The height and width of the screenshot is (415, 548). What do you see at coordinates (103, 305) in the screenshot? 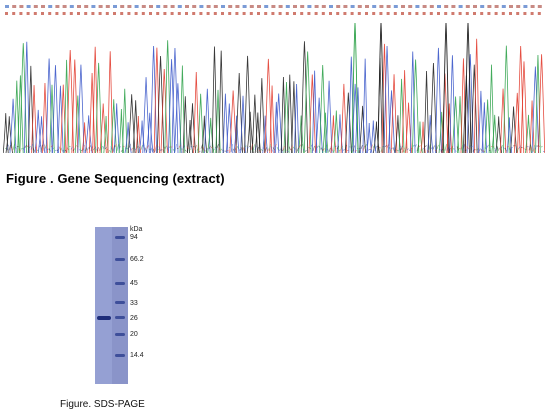
I see `sample-lane` at bounding box center [103, 305].